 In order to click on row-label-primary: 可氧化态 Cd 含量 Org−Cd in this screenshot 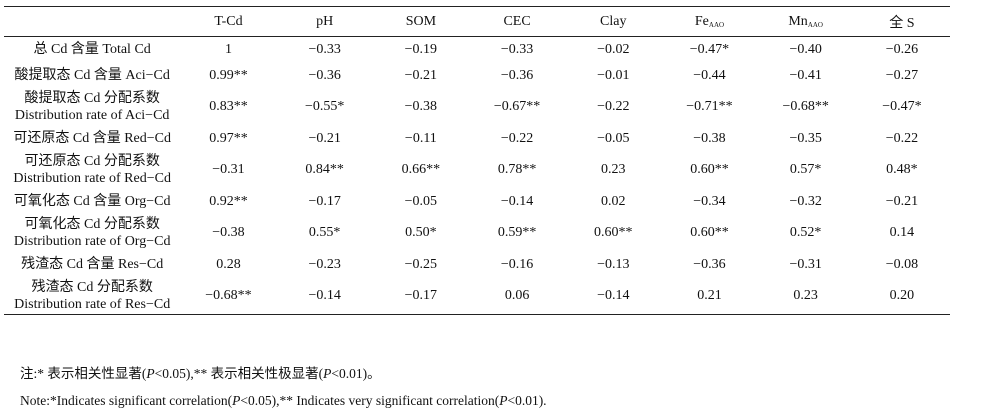, I will do `click(92, 201)`.